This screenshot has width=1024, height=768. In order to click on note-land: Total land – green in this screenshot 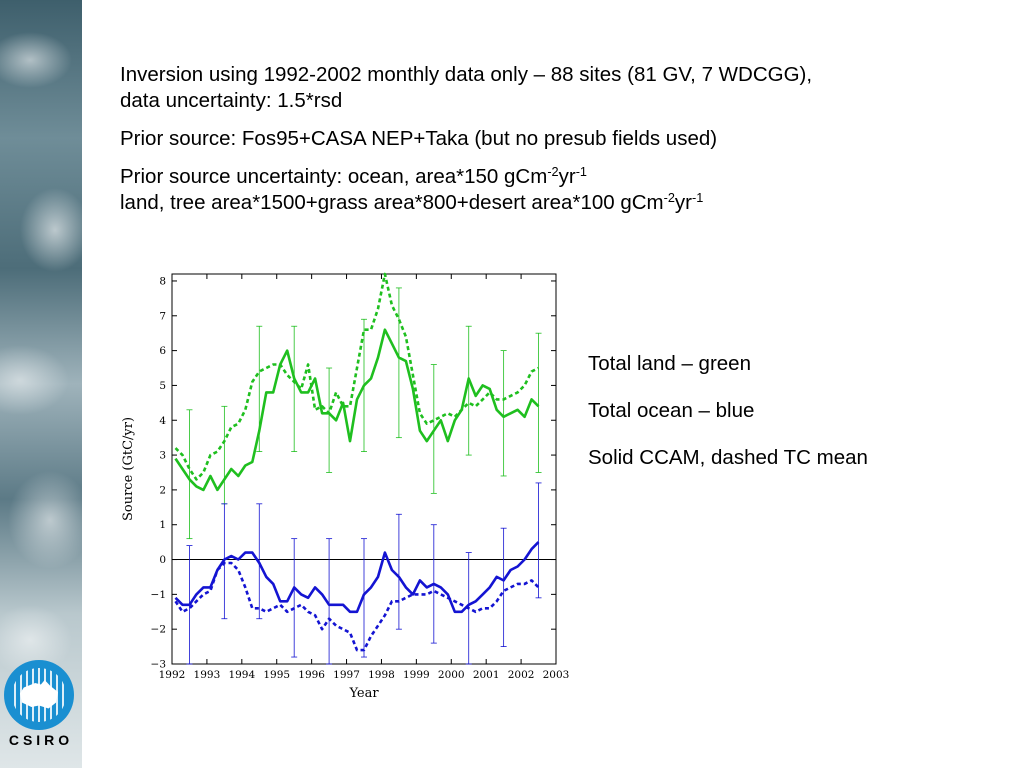, I will do `click(669, 363)`.